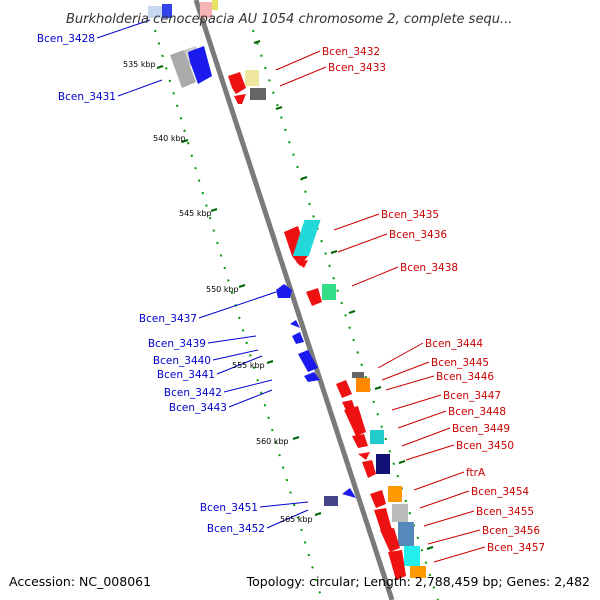 The image size is (600, 600). Describe the element at coordinates (168, 319) in the screenshot. I see `gene-label: Bcen_3437` at that location.